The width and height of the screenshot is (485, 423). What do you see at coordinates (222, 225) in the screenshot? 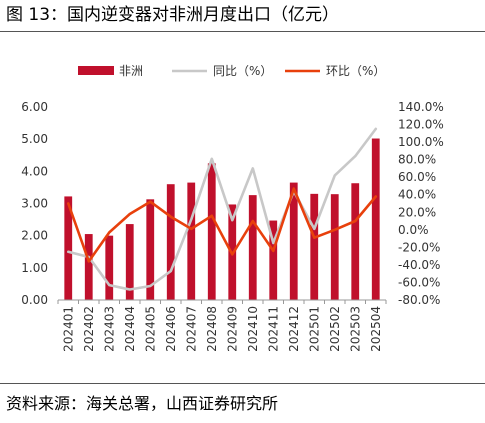
I see `line-series-mom` at bounding box center [222, 225].